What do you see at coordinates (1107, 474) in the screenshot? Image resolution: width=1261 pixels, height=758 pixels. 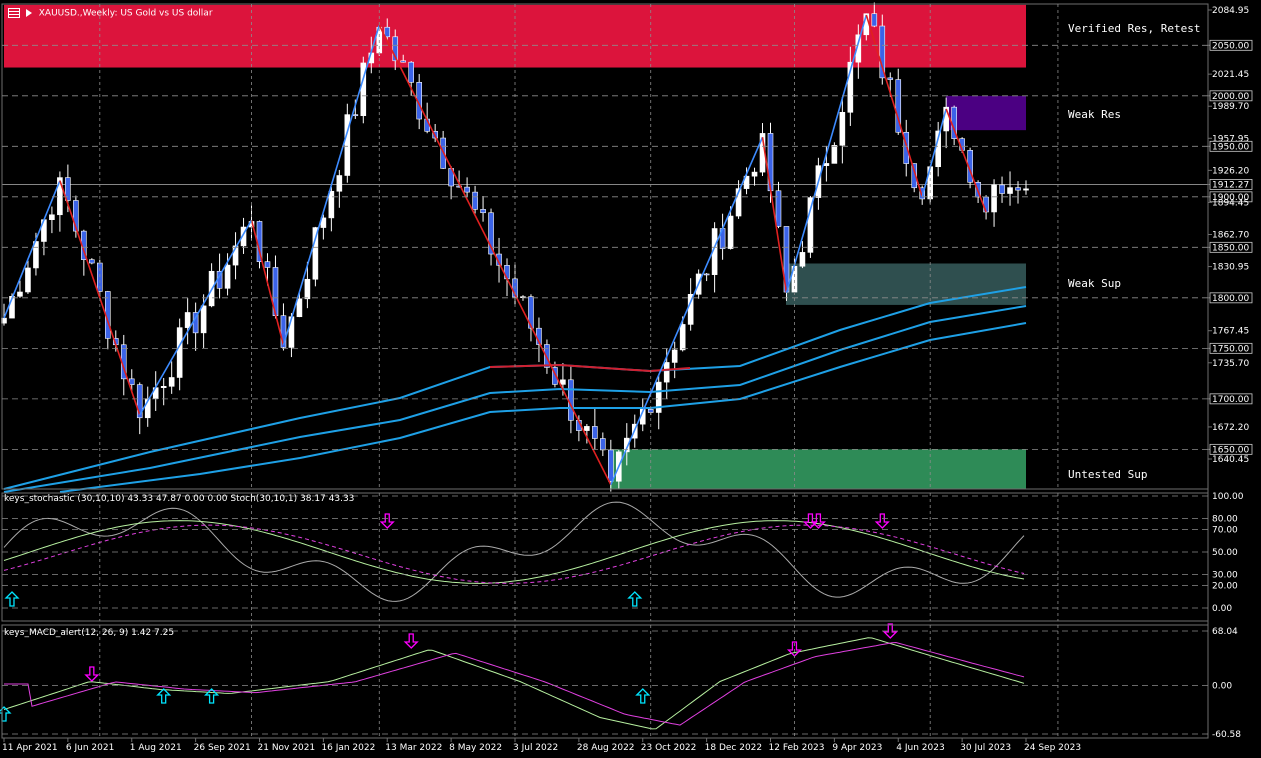 I see `zone-label: Untested Sup` at bounding box center [1107, 474].